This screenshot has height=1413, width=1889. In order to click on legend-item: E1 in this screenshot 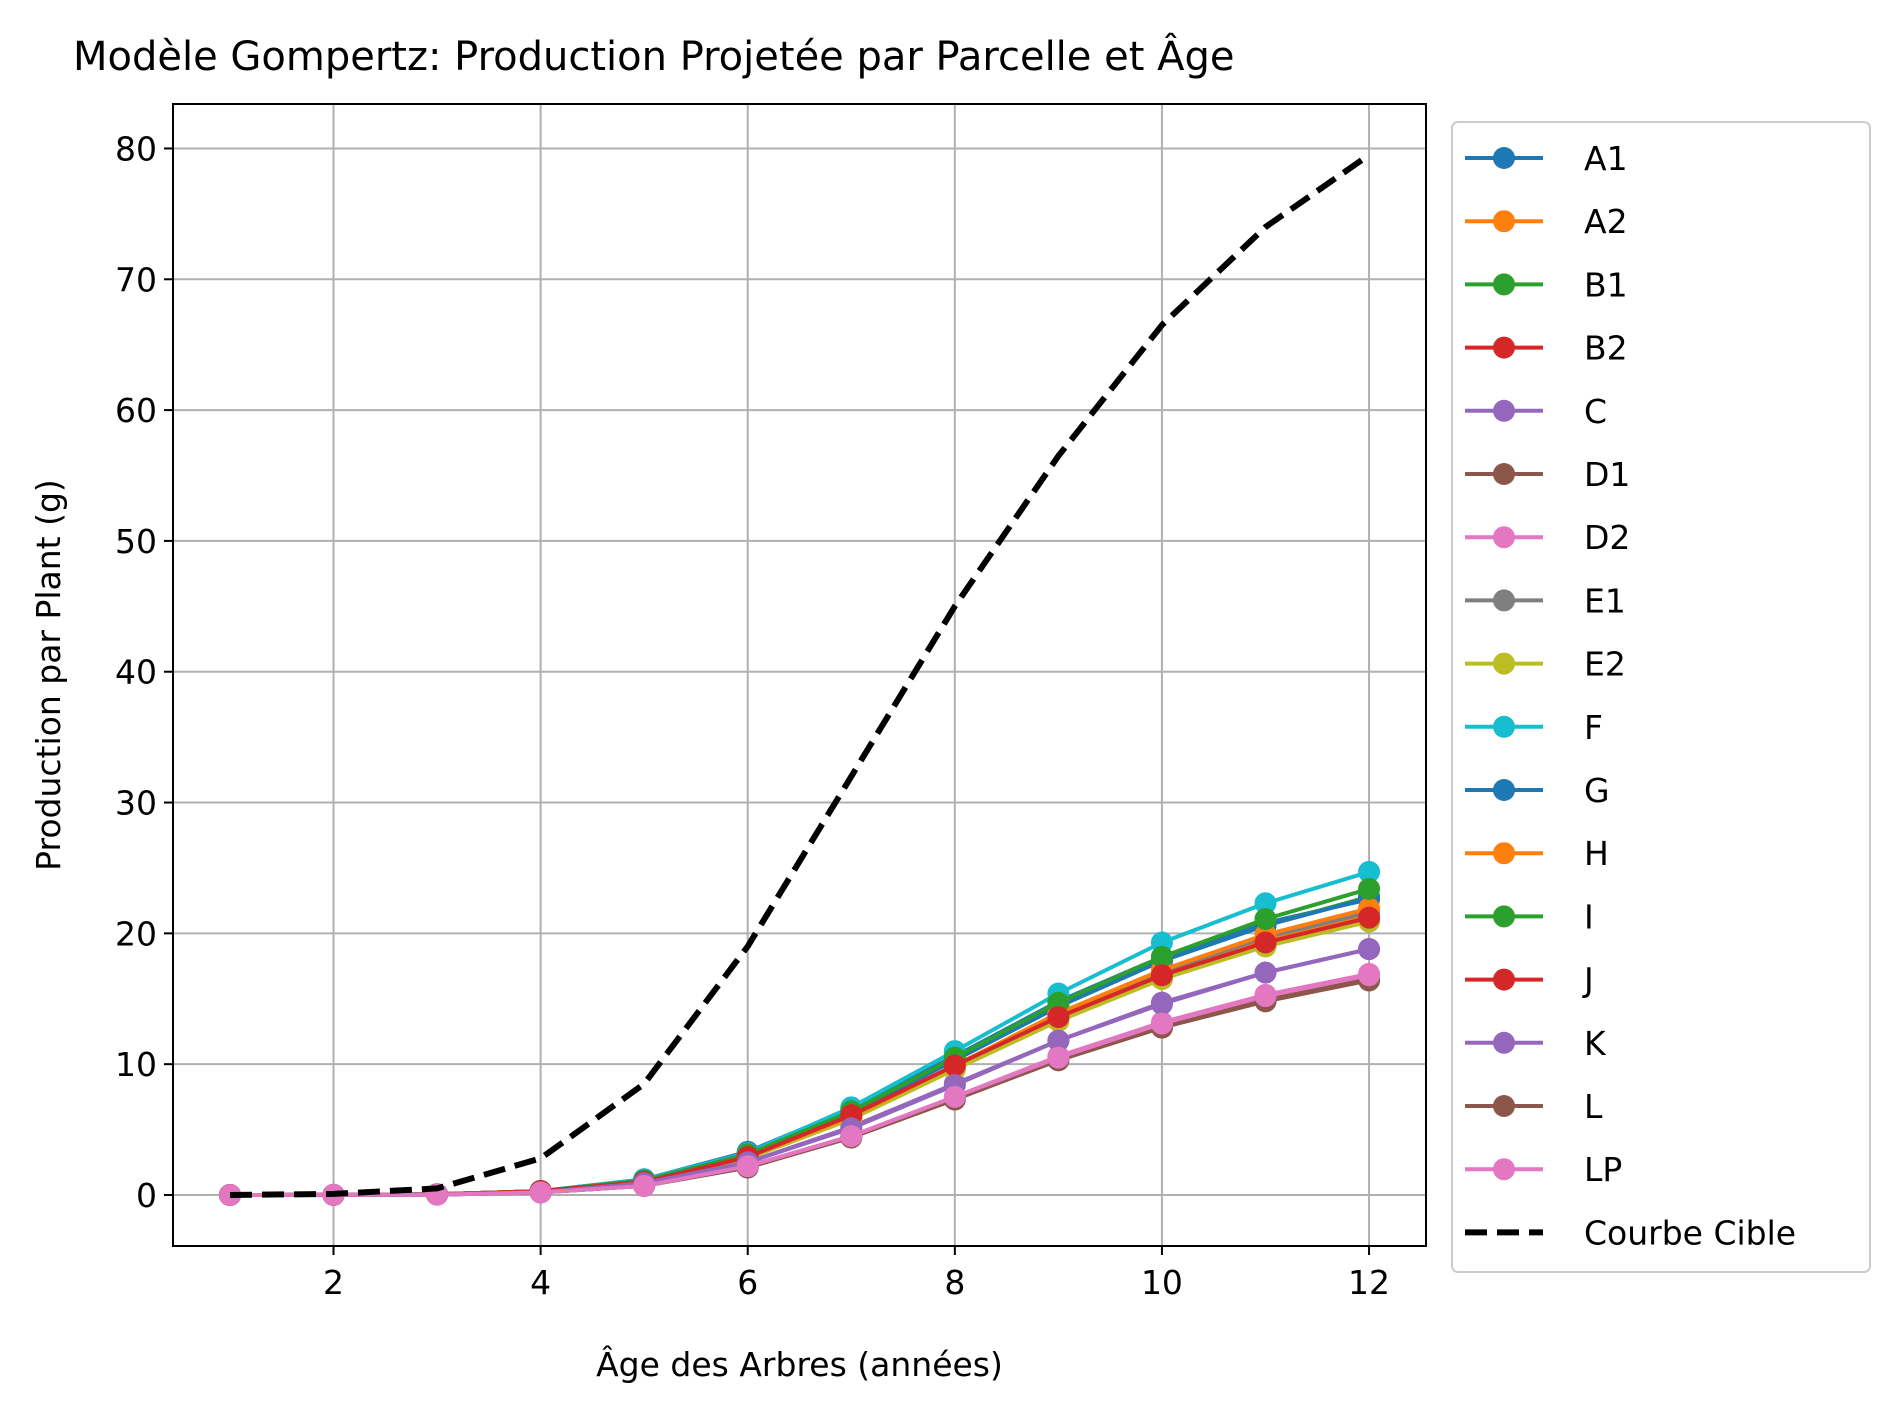, I will do `click(1545, 600)`.